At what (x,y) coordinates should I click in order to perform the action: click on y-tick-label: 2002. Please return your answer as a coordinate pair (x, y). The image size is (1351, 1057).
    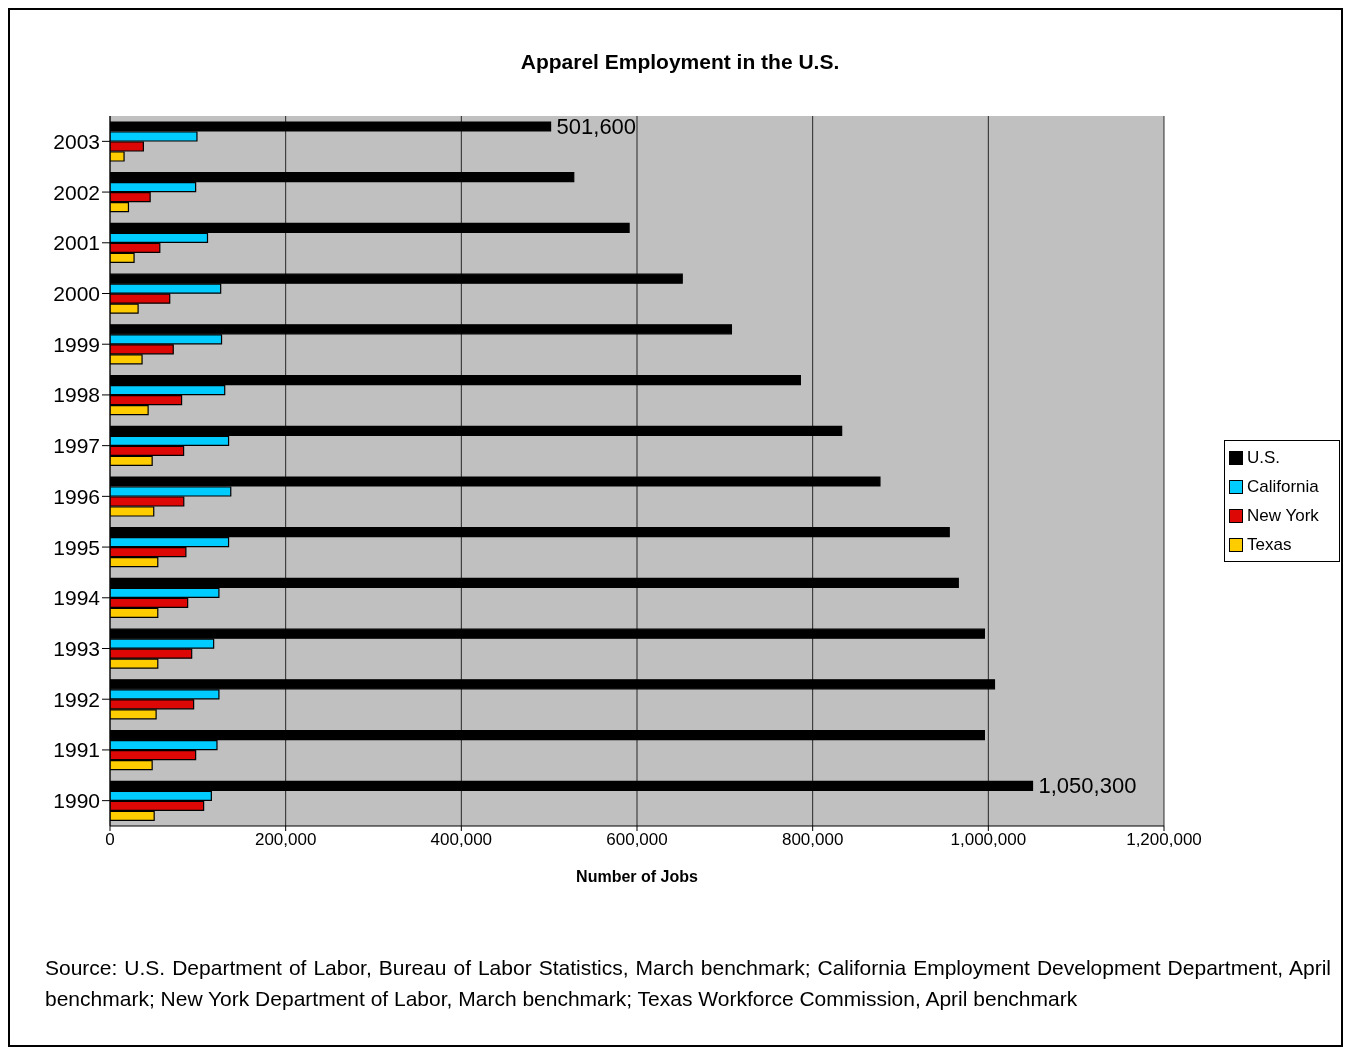
    Looking at the image, I should click on (76, 192).